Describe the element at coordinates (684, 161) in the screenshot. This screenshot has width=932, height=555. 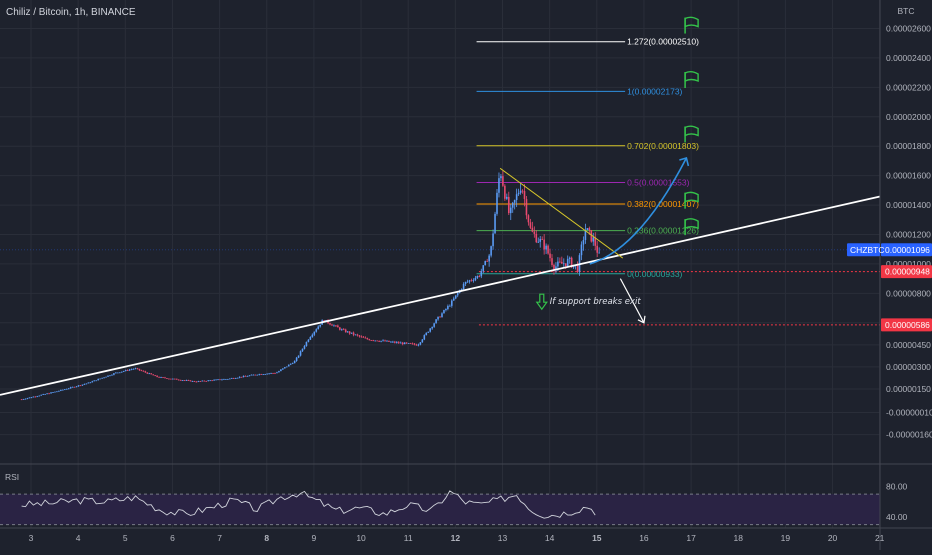
I see `projection-up-arrowhead` at that location.